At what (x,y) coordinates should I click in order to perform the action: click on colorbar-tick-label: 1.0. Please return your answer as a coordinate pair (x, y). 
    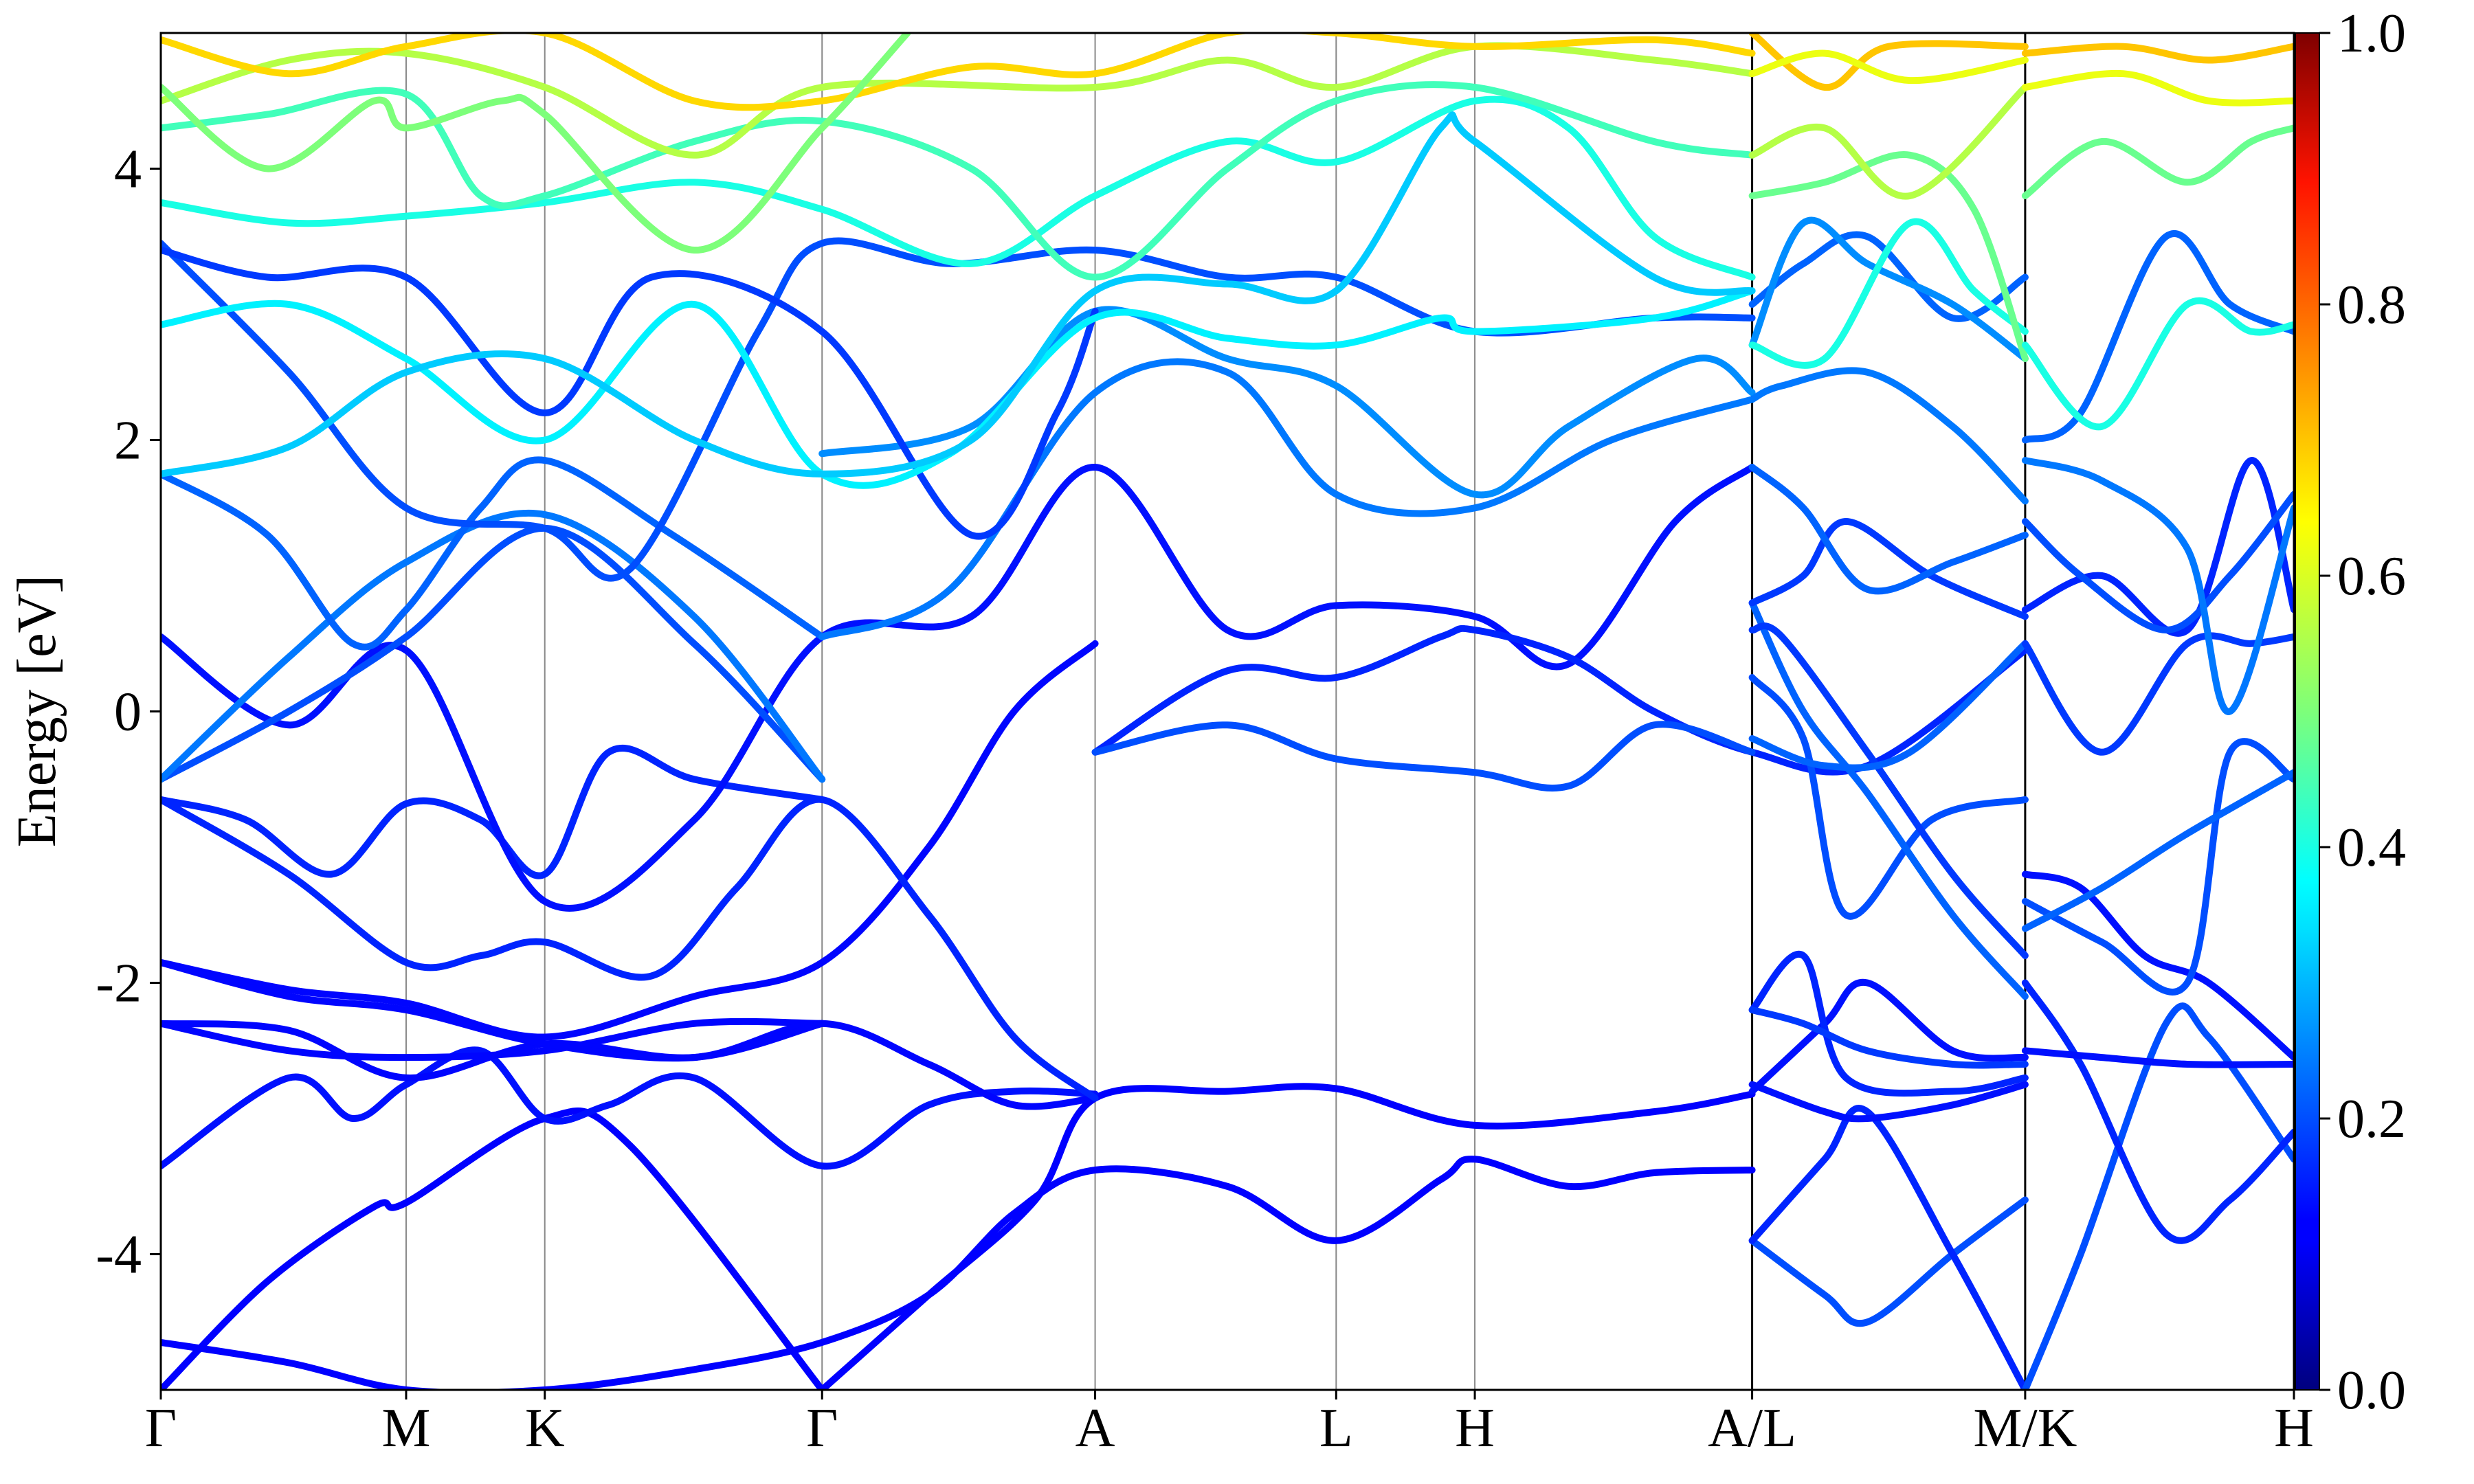
    Looking at the image, I should click on (2371, 33).